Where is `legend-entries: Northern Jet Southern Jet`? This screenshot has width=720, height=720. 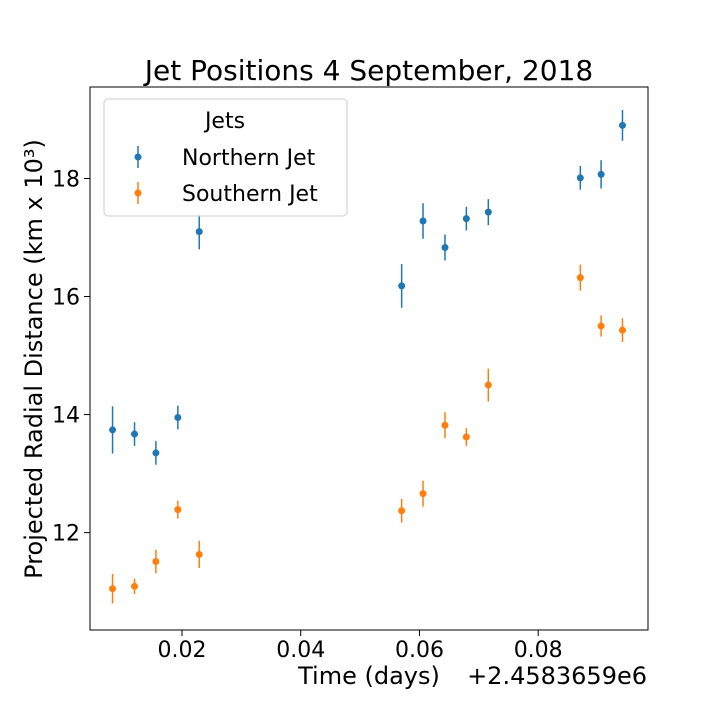 legend-entries: Northern Jet Southern Jet is located at coordinates (226, 176).